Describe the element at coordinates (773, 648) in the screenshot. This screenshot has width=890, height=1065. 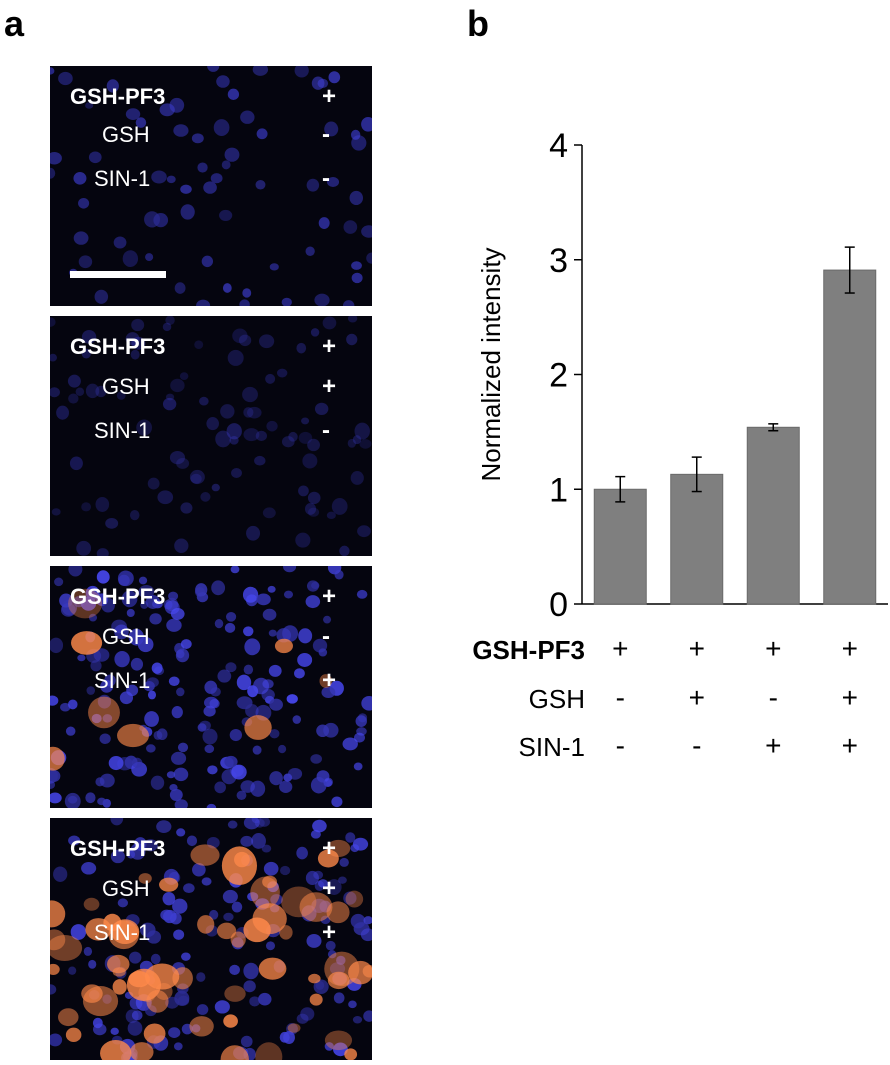
I see `condition-sign: +` at that location.